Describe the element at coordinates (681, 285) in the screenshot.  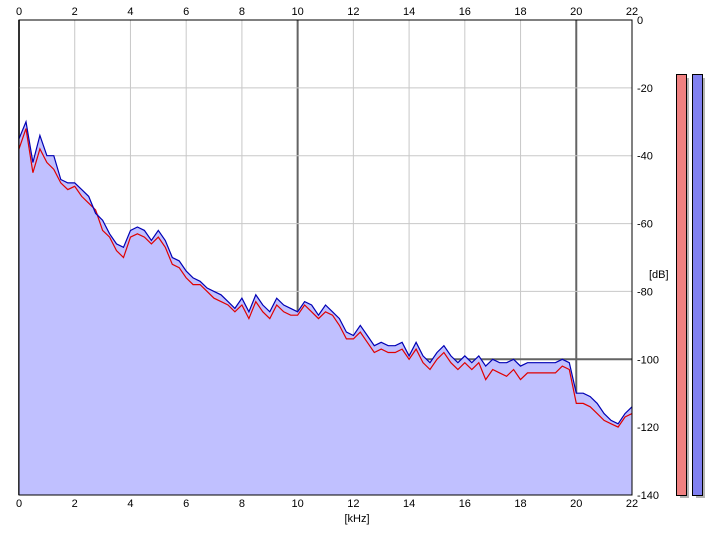
I see `level-meter-left` at that location.